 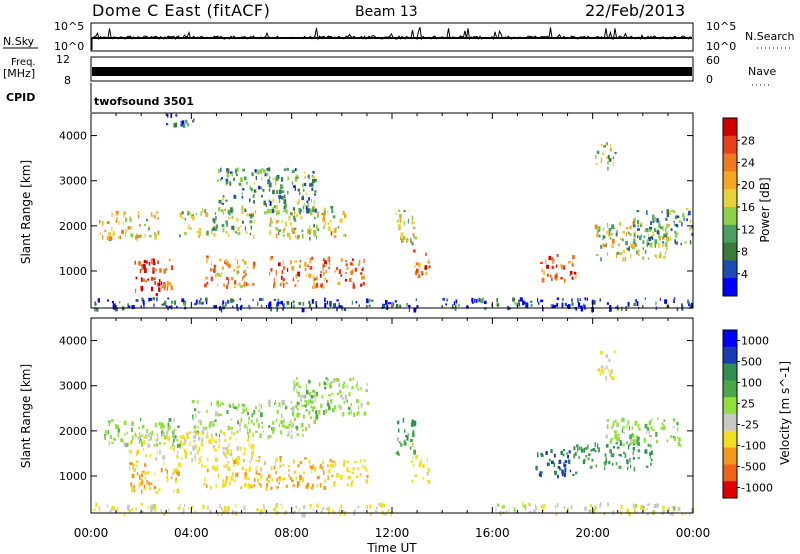 I want to click on y-tick-label: 1000, so click(x=73, y=271).